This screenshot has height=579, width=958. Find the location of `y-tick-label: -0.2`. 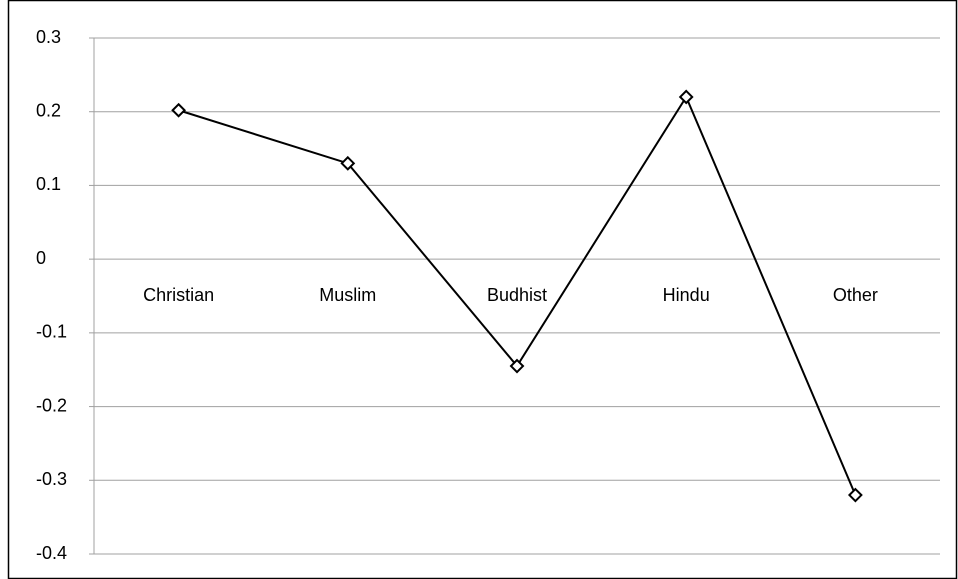

y-tick-label: -0.2 is located at coordinates (51, 405).